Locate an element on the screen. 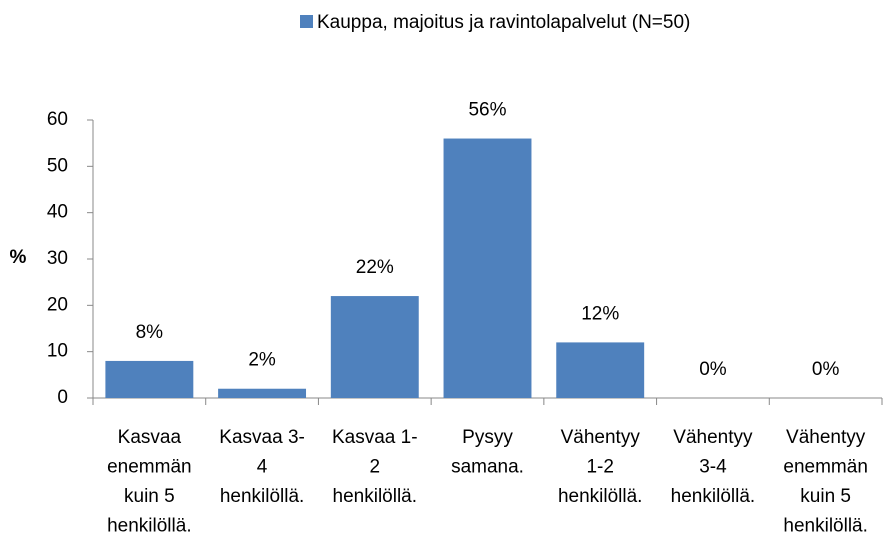 This screenshot has width=884, height=540. y-tick-label: 60 is located at coordinates (57, 119).